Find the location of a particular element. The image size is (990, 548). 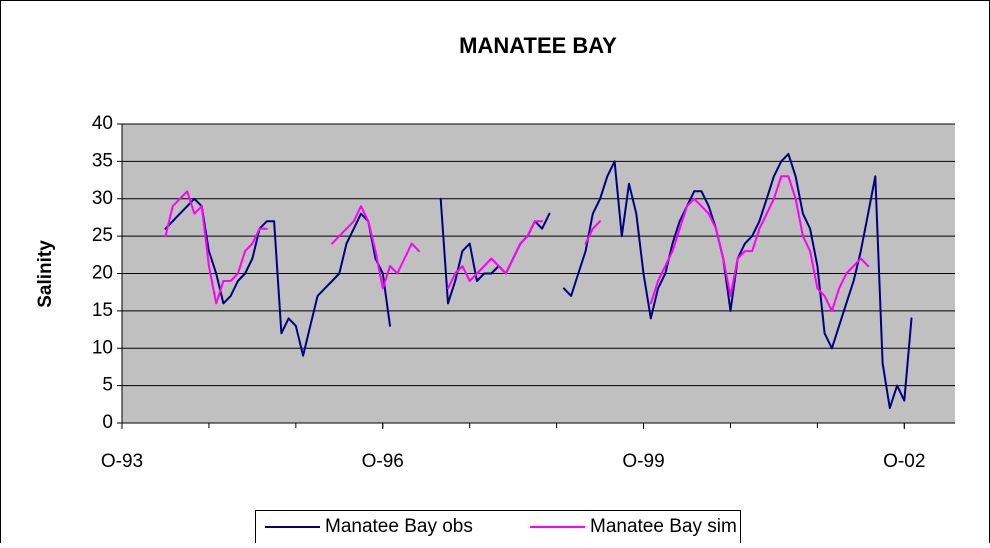

y-tick-label: 15 is located at coordinates (102, 310).